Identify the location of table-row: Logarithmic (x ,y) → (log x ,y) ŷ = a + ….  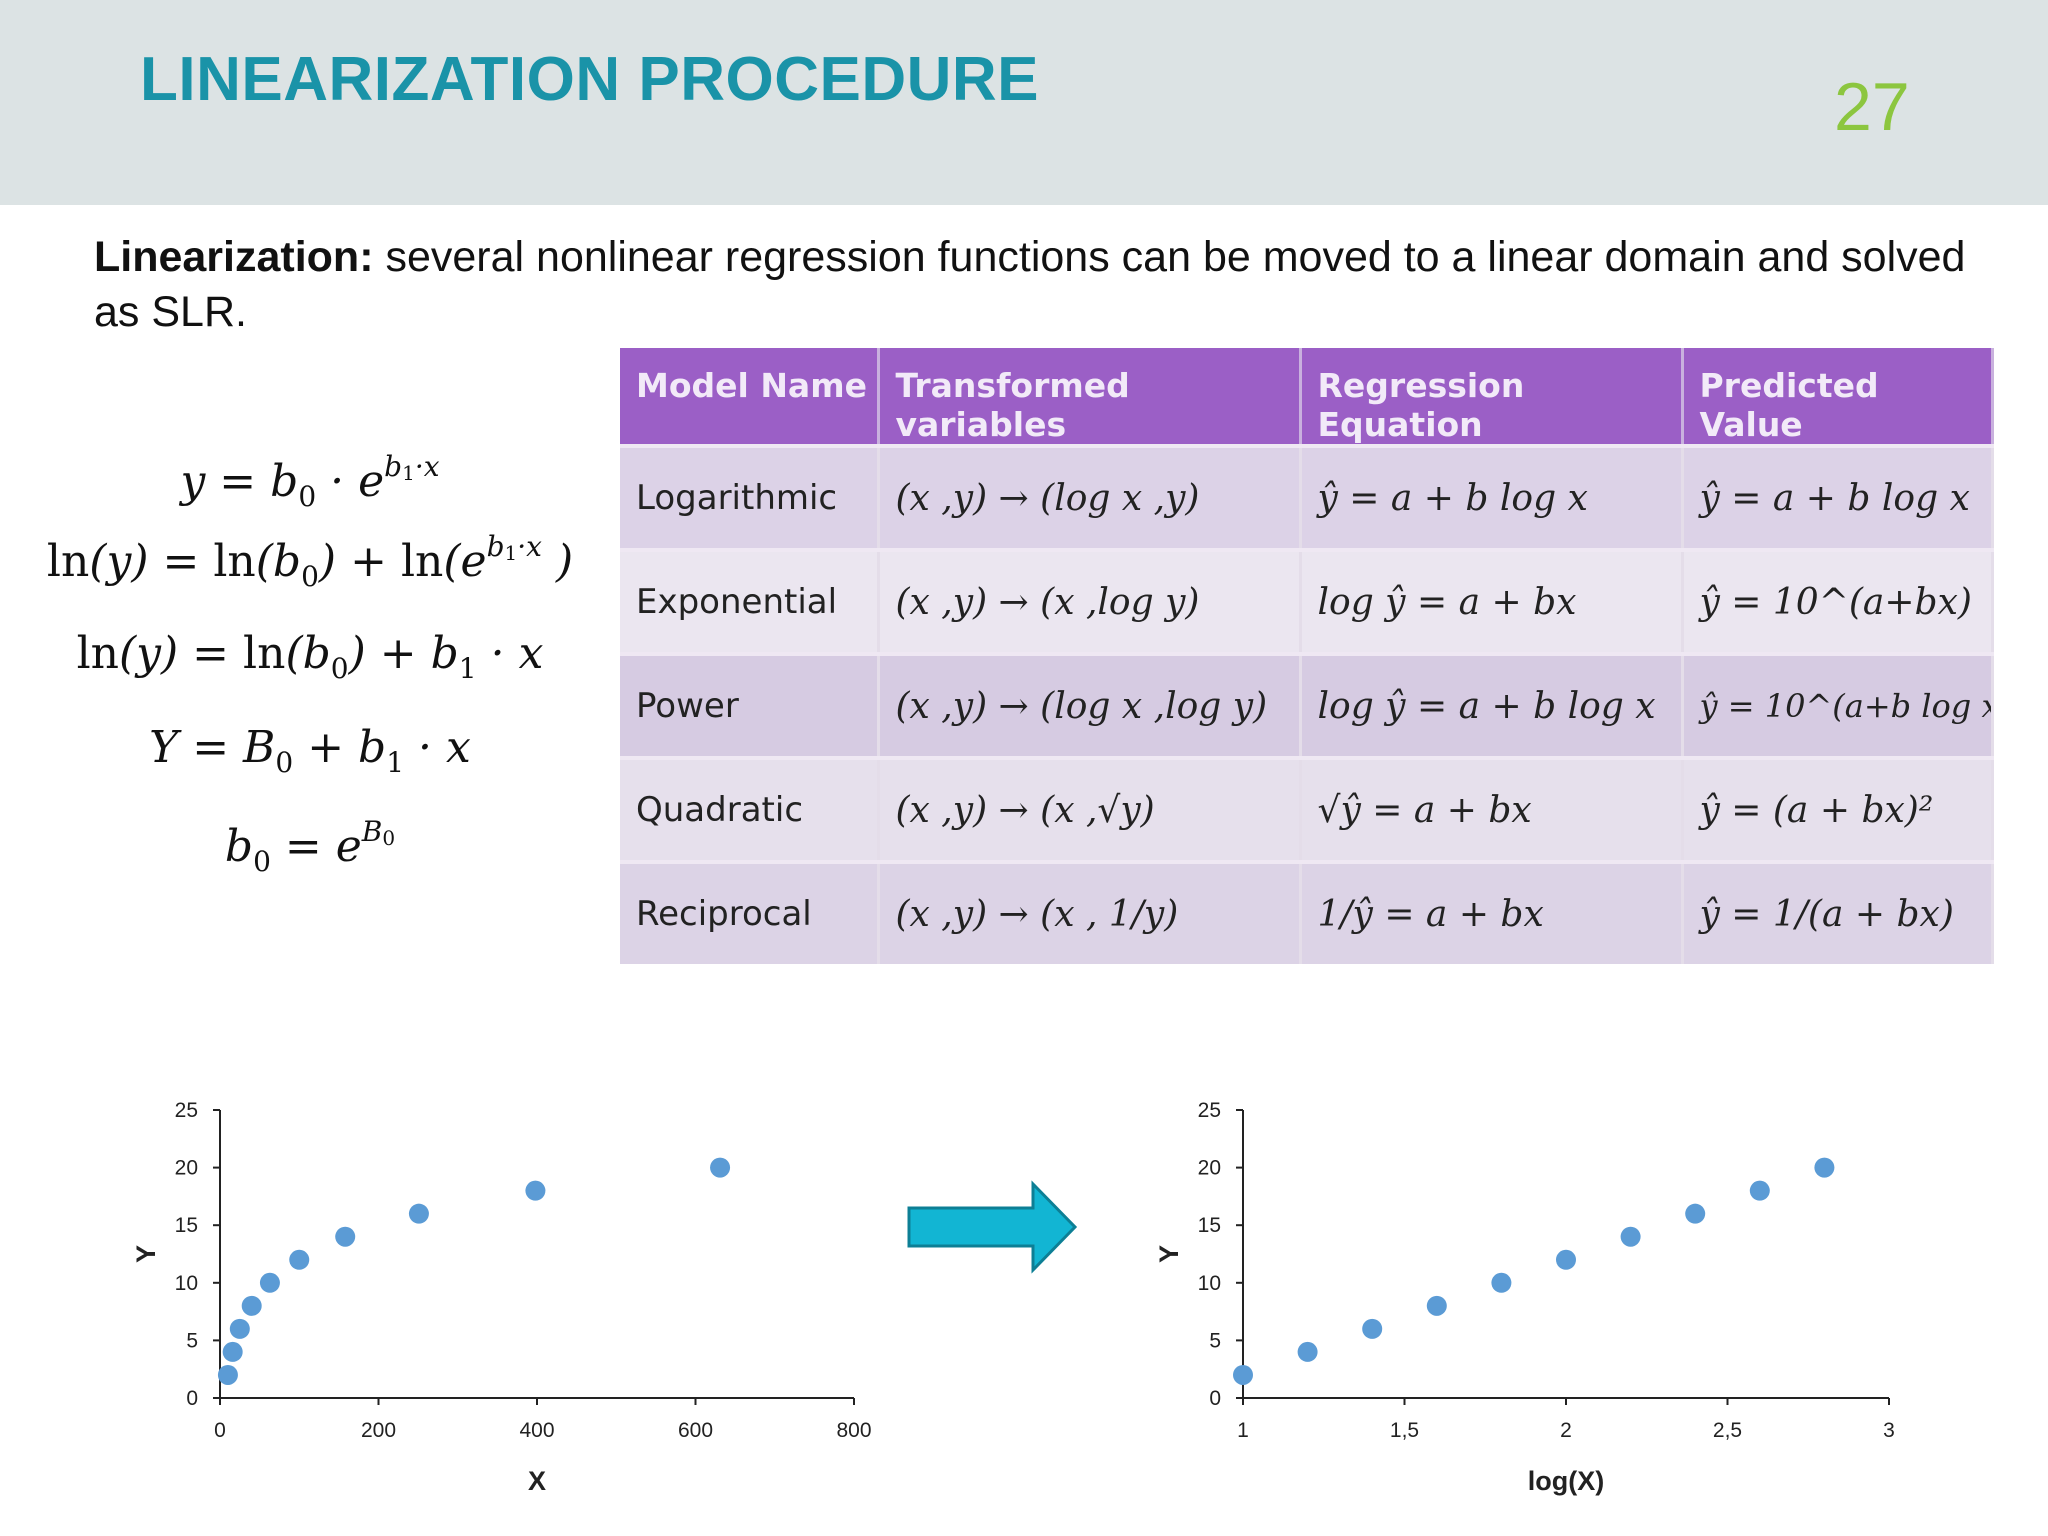
(1307, 497).